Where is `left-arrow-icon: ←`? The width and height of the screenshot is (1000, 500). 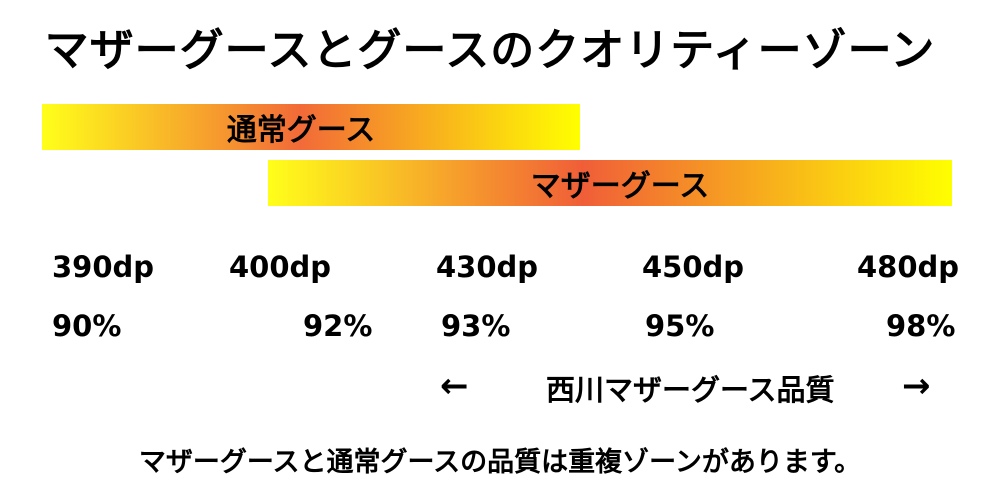
left-arrow-icon: ← is located at coordinates (454, 386).